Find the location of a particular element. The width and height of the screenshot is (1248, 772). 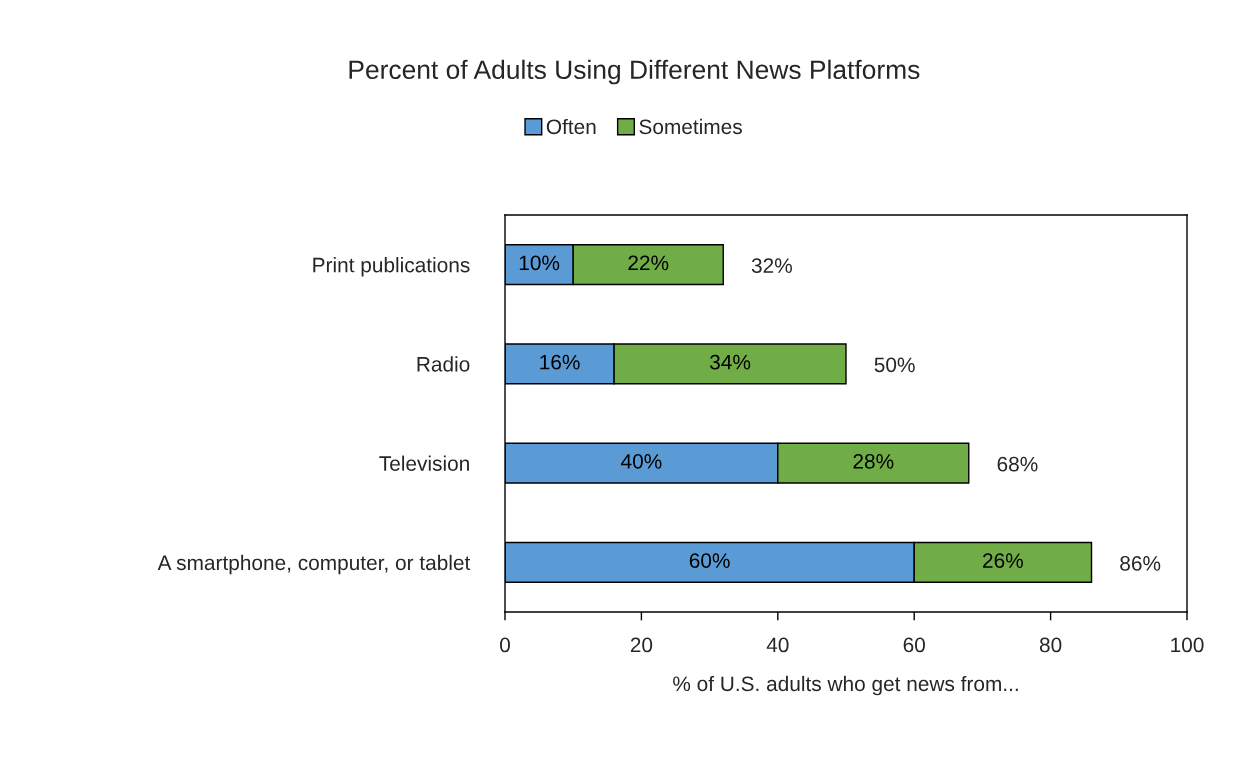

x-tick-label: 20 is located at coordinates (641, 645).